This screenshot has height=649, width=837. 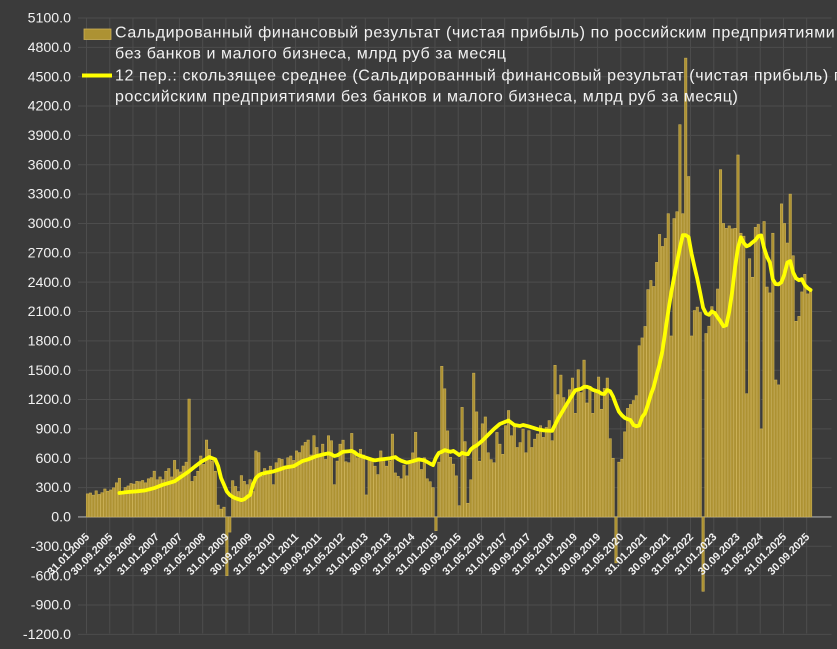 What do you see at coordinates (61, 518) in the screenshot?
I see `svg-text: 0.0` at bounding box center [61, 518].